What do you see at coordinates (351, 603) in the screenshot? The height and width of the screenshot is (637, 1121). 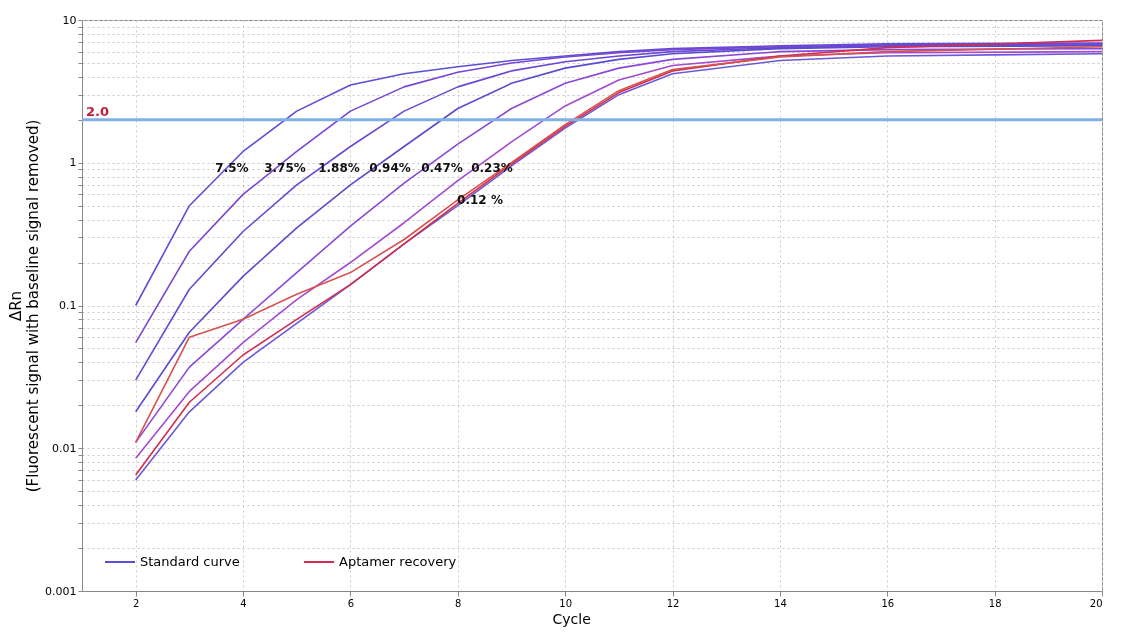 I see `x-tick-label: 6` at bounding box center [351, 603].